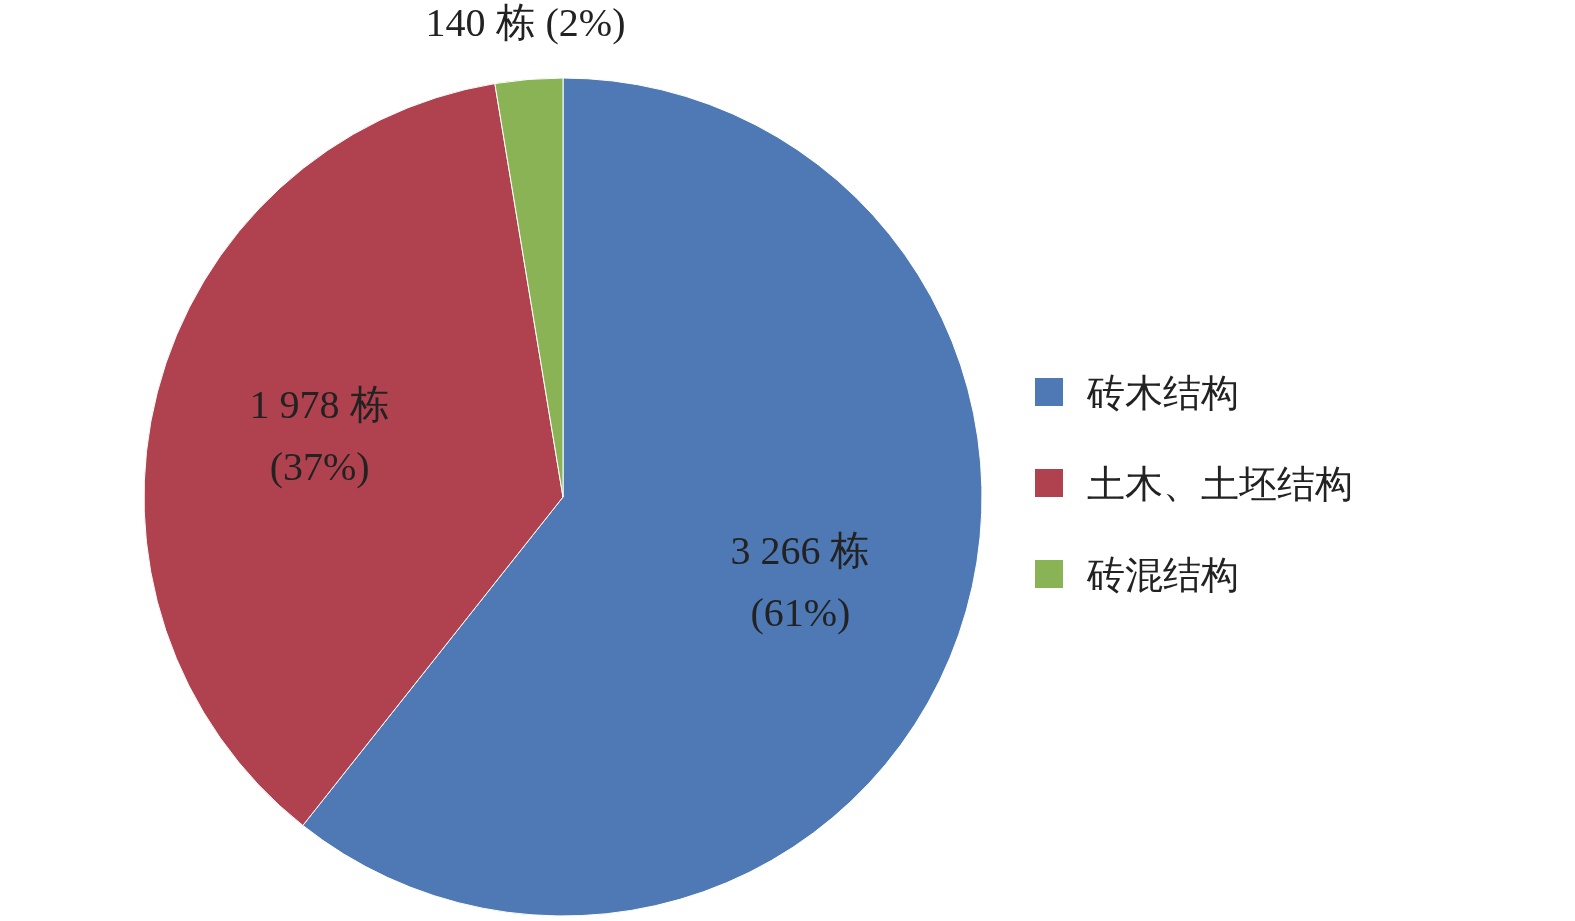 This screenshot has height=921, width=1575. Describe the element at coordinates (525, 22) in the screenshot. I see `data-label: 140 栋 (2%)` at that location.